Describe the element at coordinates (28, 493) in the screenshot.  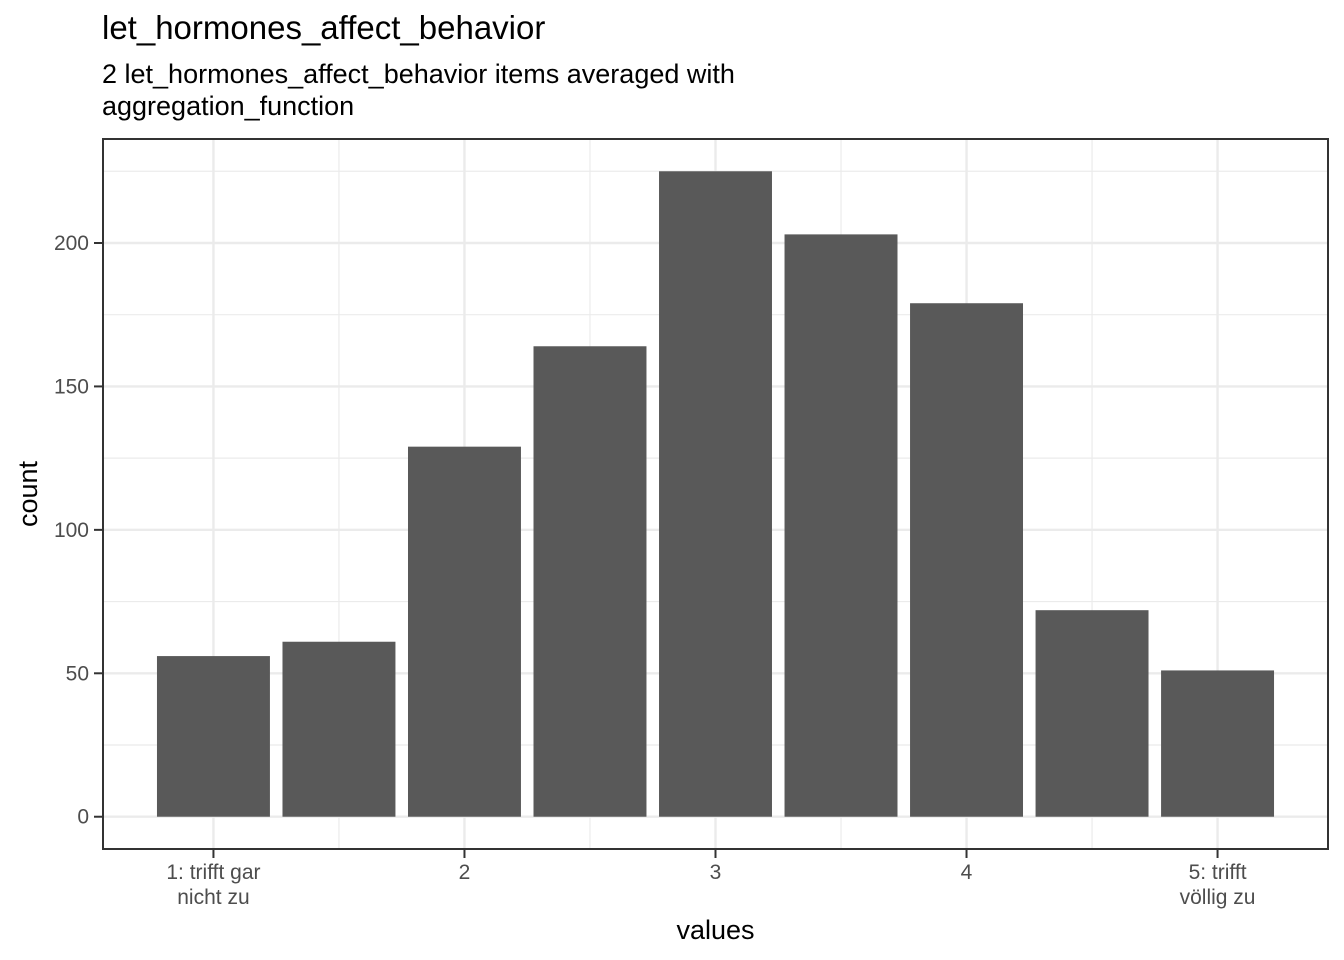
I see `y-axis-title: count` at that location.